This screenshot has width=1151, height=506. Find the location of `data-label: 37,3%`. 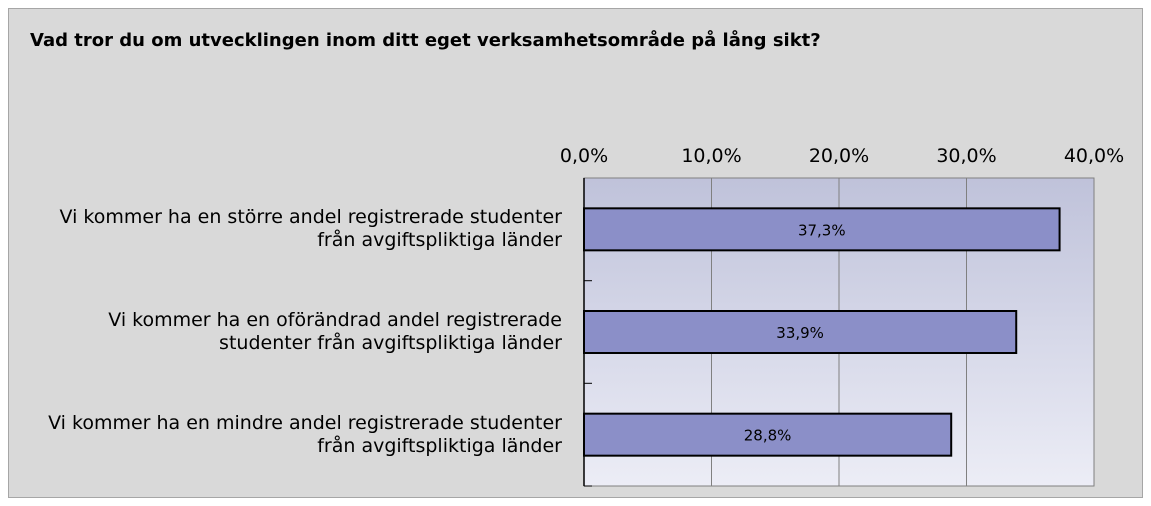

data-label: 37,3% is located at coordinates (822, 230).